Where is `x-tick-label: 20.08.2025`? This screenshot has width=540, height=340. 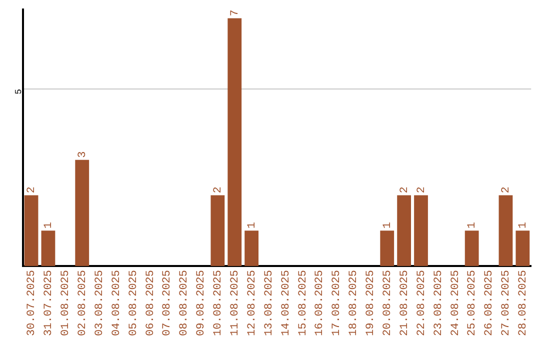
x-tick-label: 20.08.2025 is located at coordinates (388, 303).